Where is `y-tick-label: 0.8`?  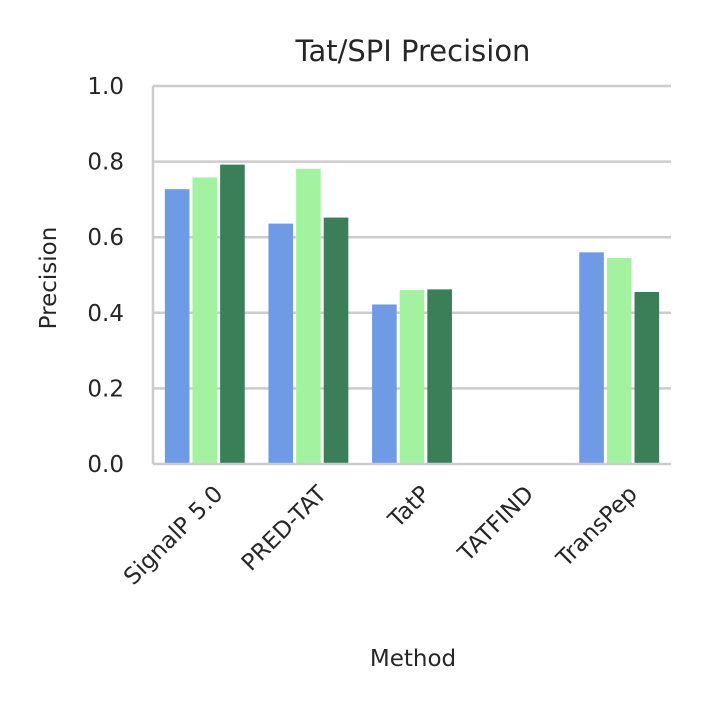 y-tick-label: 0.8 is located at coordinates (105, 163).